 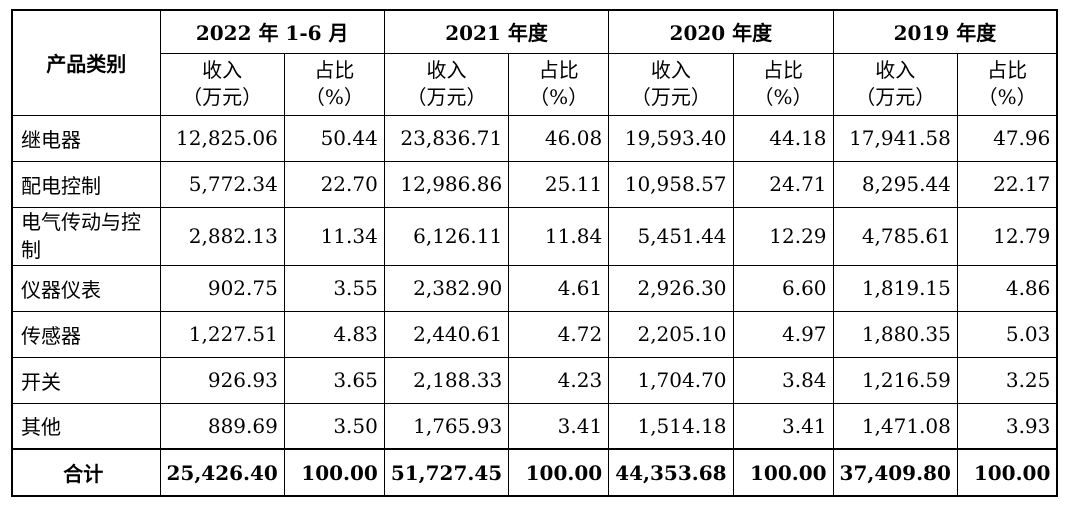 I want to click on category-cell: 仪器仪表, so click(x=86, y=288).